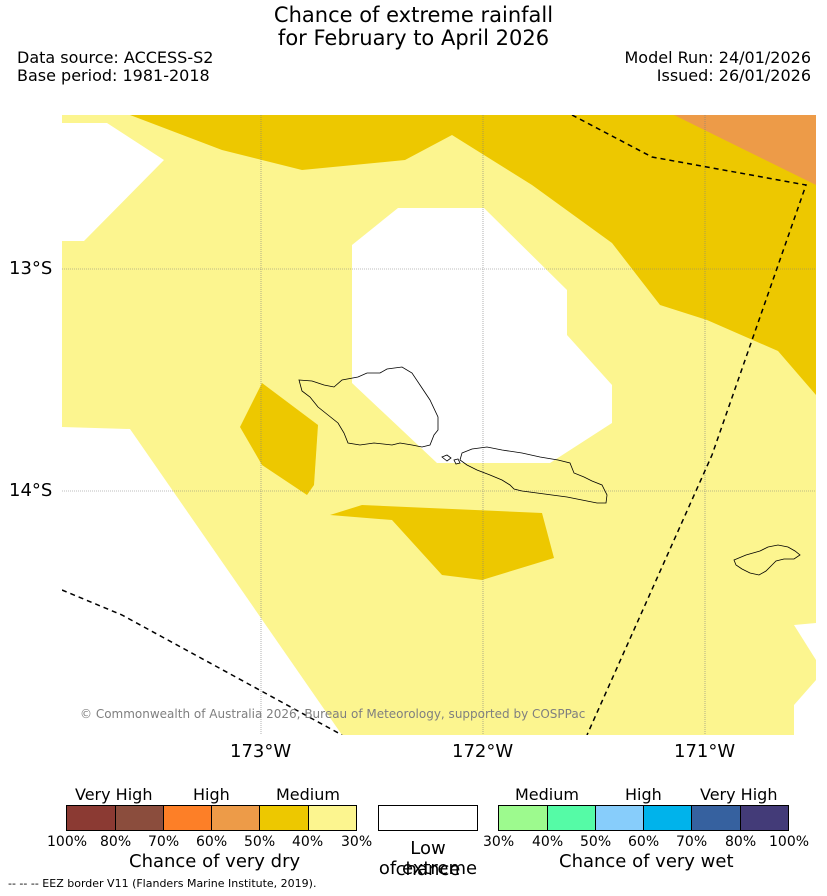 Image resolution: width=827 pixels, height=896 pixels. I want to click on dry-tick-60: 60%, so click(212, 842).